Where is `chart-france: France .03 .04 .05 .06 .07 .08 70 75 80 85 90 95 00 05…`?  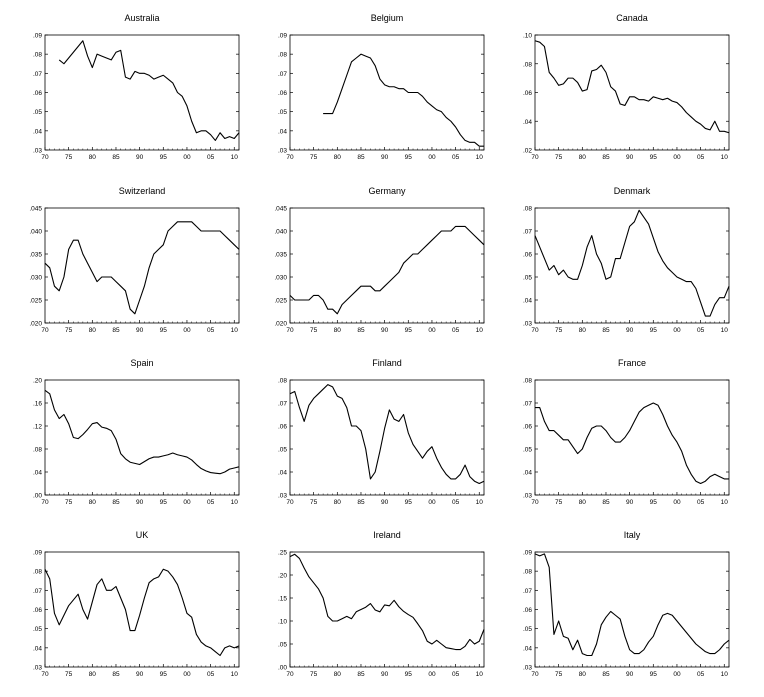 chart-france: France .03 .04 .05 .06 .07 .08 70 75 80 85 90 95 00 05… is located at coordinates (626, 432).